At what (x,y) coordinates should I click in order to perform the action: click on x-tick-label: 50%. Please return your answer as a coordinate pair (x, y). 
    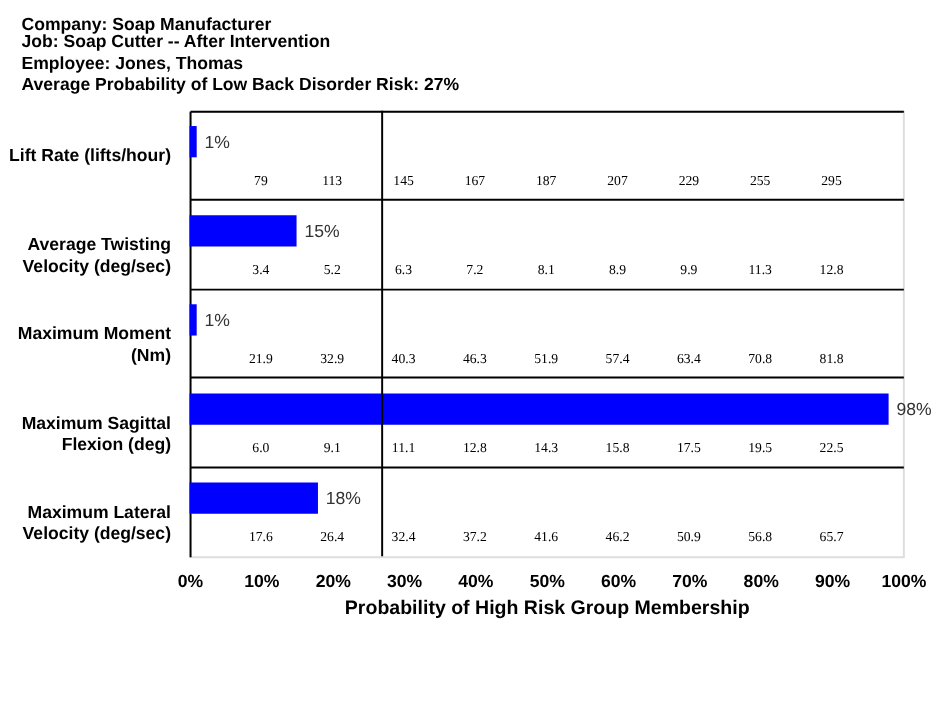
    Looking at the image, I should click on (547, 580).